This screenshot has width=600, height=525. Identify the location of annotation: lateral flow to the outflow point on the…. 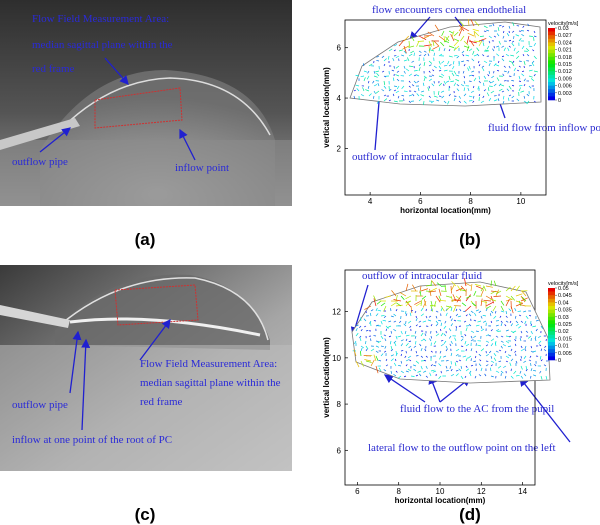
(462, 448).